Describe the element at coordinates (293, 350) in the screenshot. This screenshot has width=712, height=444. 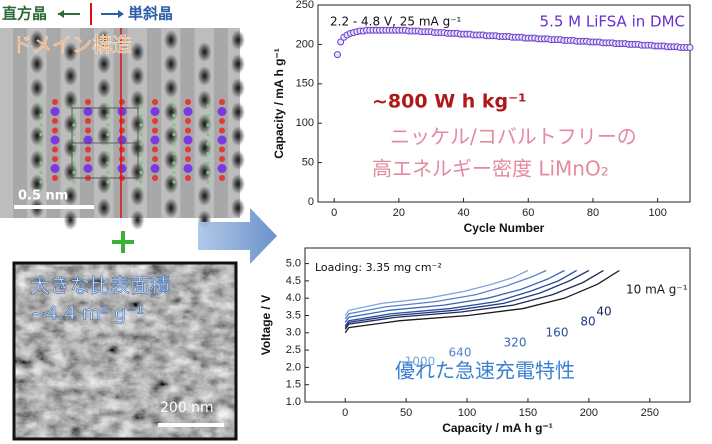
I see `y-tick-label: 2.5` at that location.